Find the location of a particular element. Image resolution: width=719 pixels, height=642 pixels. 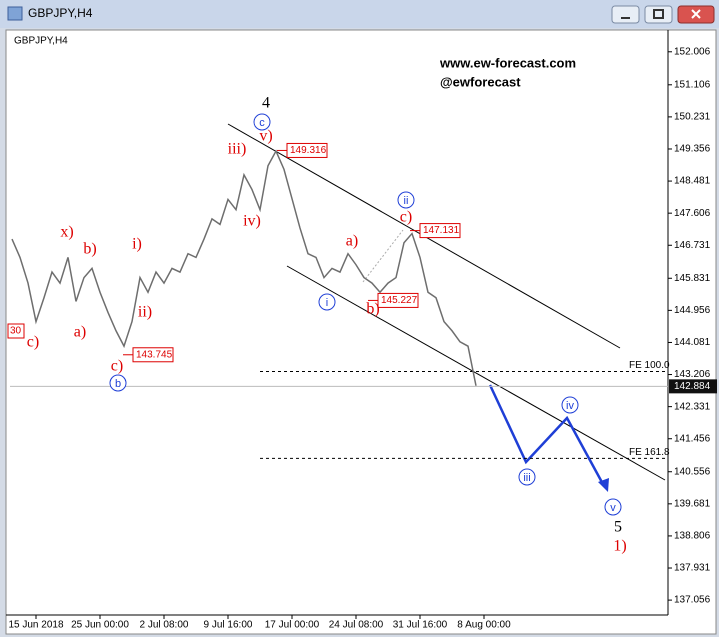

x-tick-label: 24 Jul 08:00 is located at coordinates (356, 625).